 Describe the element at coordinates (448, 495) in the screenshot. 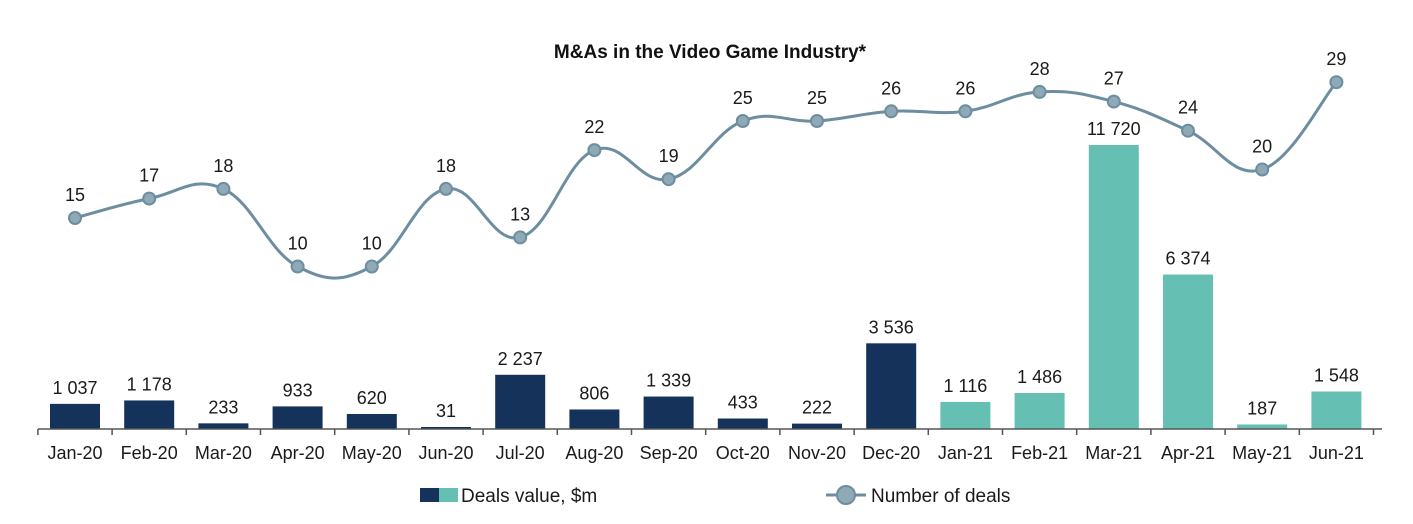

I see `legend-swatch-2021` at that location.